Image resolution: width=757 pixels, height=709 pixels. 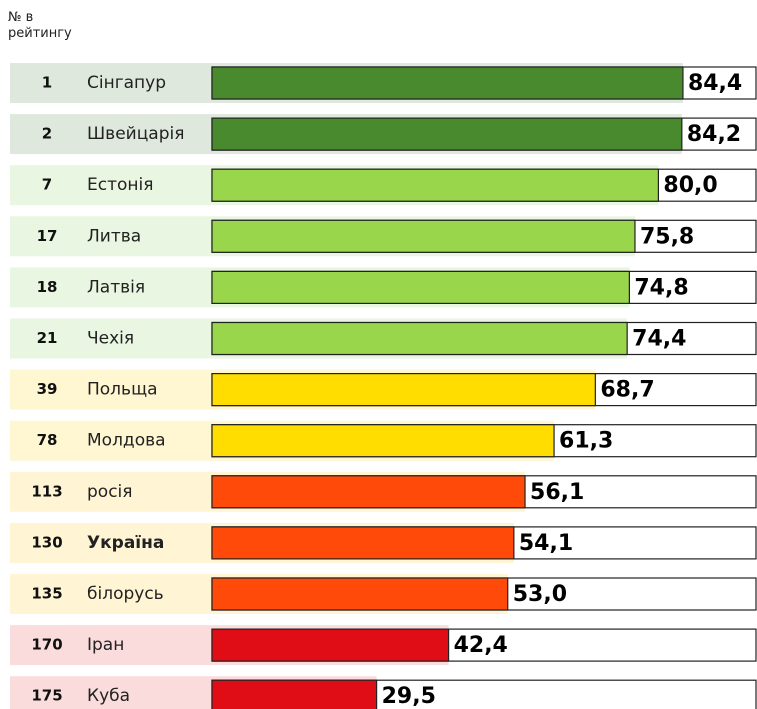 I want to click on rank-label: 170, so click(x=46, y=645).